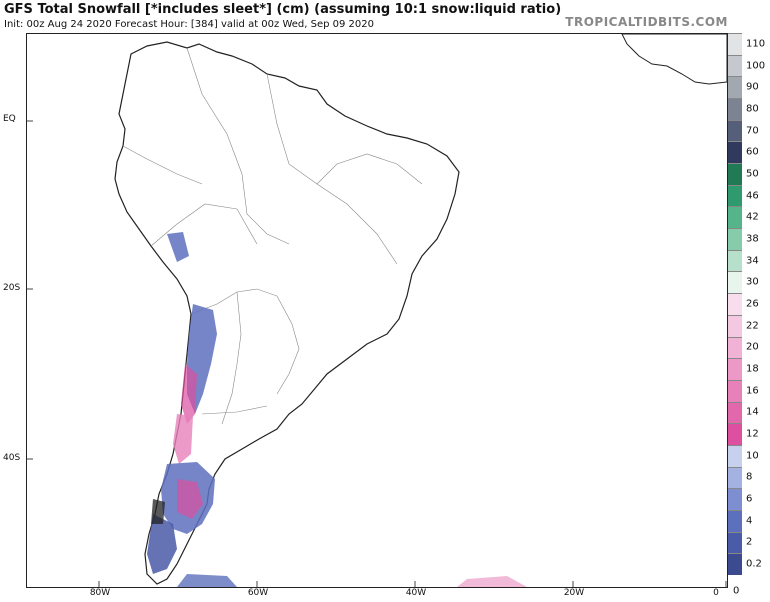 This screenshot has width=770, height=602. Describe the element at coordinates (752, 131) in the screenshot. I see `legend-level-label: 70` at that location.